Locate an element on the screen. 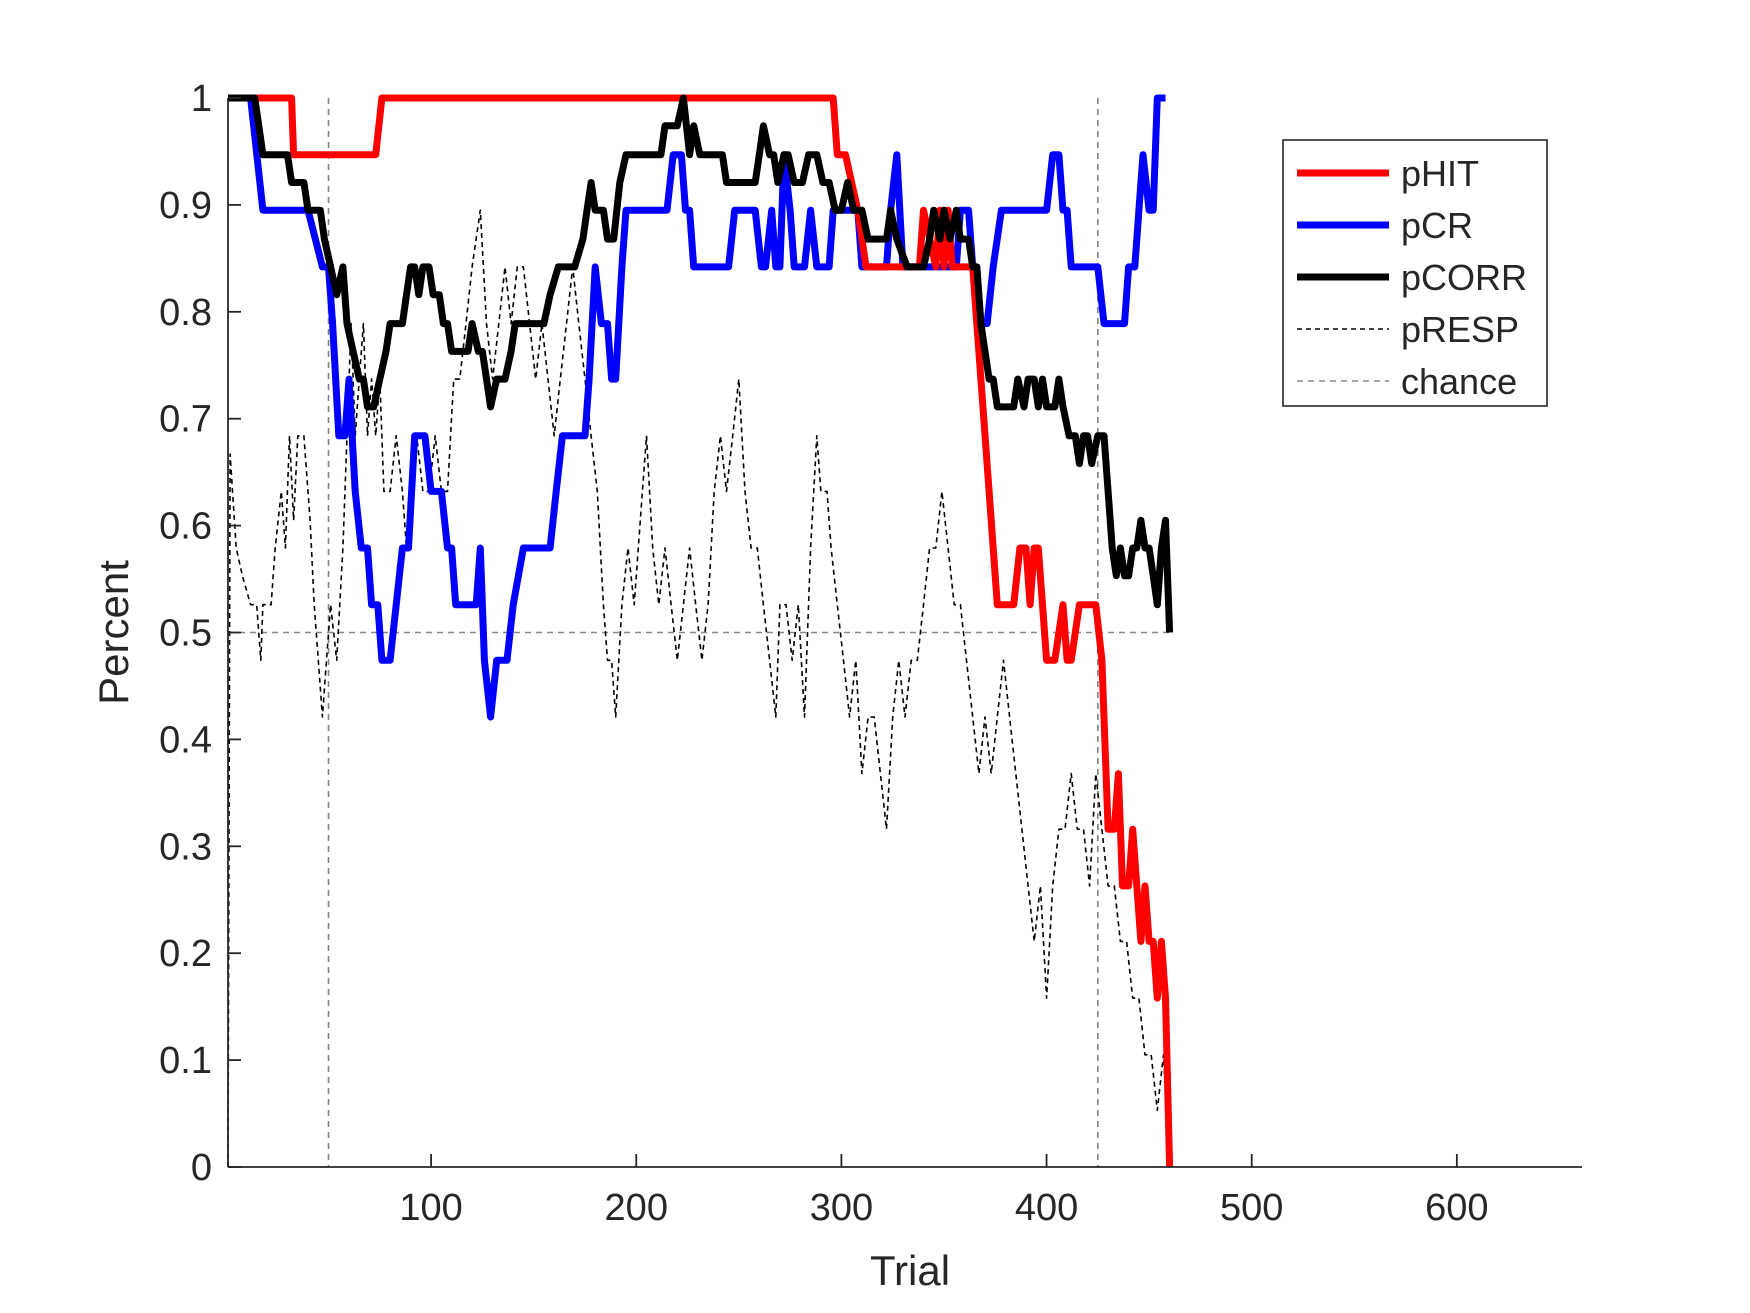  y-tick-label: 0.2 is located at coordinates (185, 954).